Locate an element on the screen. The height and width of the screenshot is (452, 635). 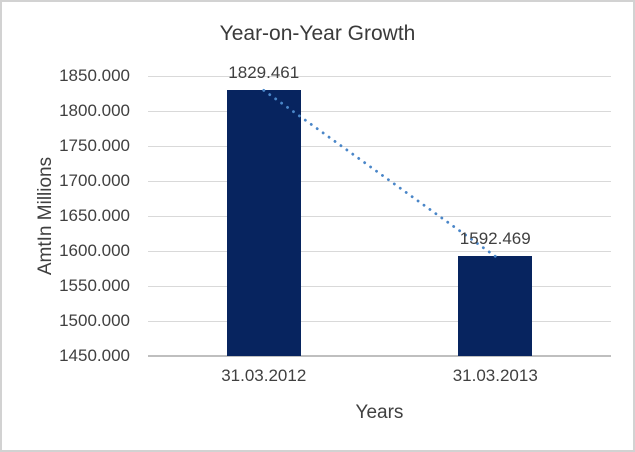
chart-title: Year-on-Year Growth is located at coordinates (317, 33).